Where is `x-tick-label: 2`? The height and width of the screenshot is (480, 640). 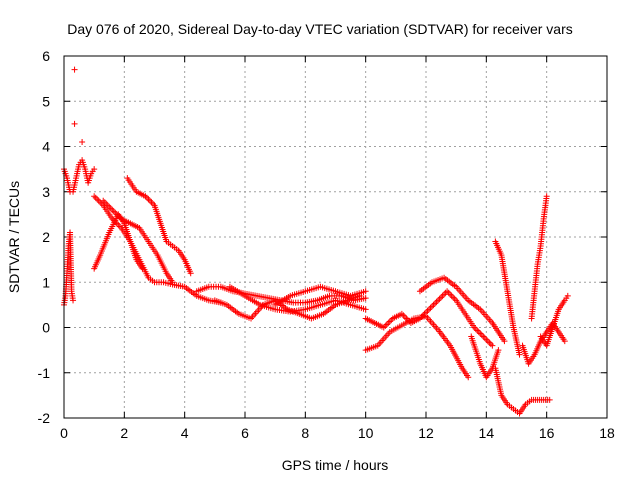 x-tick-label: 2 is located at coordinates (124, 433).